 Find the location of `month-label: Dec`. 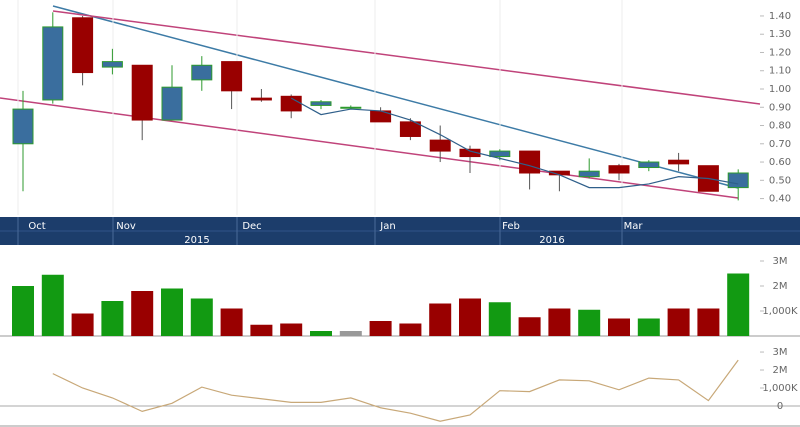

month-label: Dec is located at coordinates (251, 226).